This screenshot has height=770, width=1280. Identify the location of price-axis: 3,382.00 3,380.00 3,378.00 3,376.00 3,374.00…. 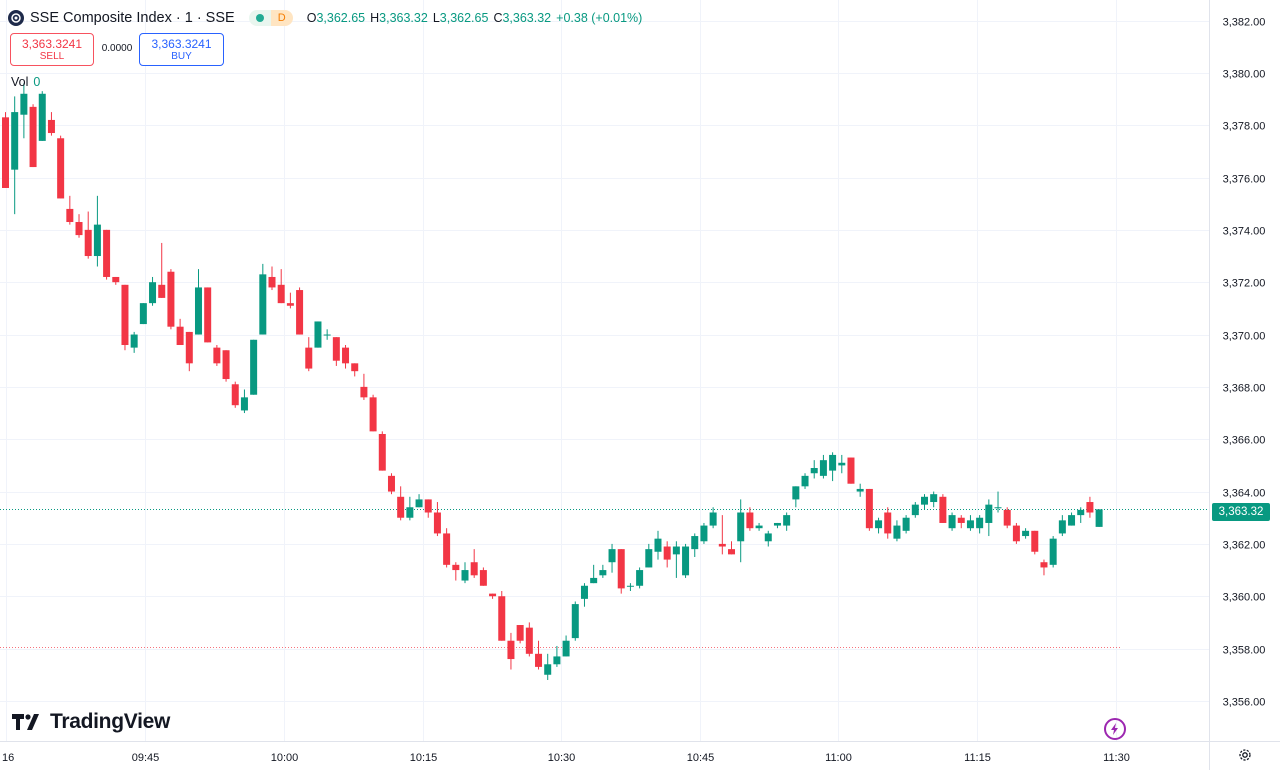
(1244, 363).